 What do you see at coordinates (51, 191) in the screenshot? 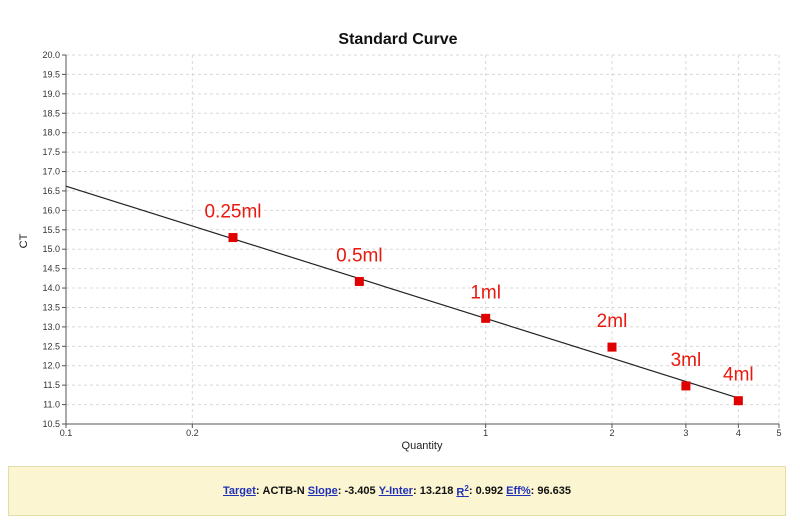
I see `y-tick-label: 16.5` at bounding box center [51, 191].